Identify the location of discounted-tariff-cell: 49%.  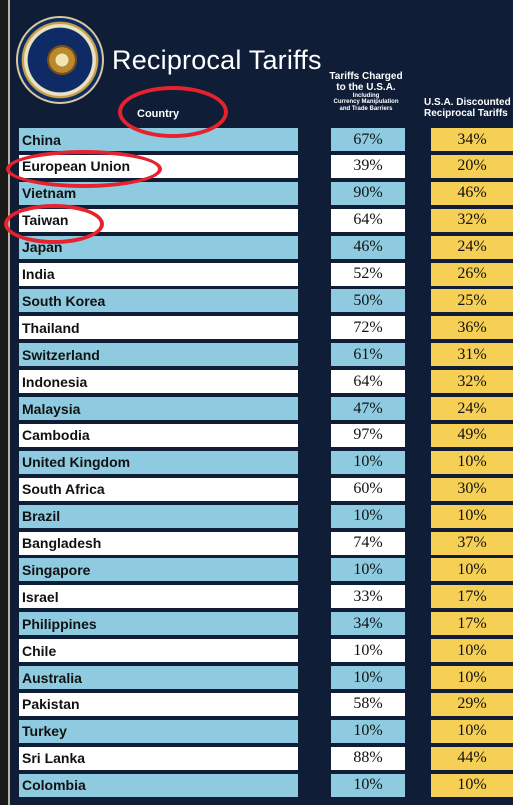
(472, 435).